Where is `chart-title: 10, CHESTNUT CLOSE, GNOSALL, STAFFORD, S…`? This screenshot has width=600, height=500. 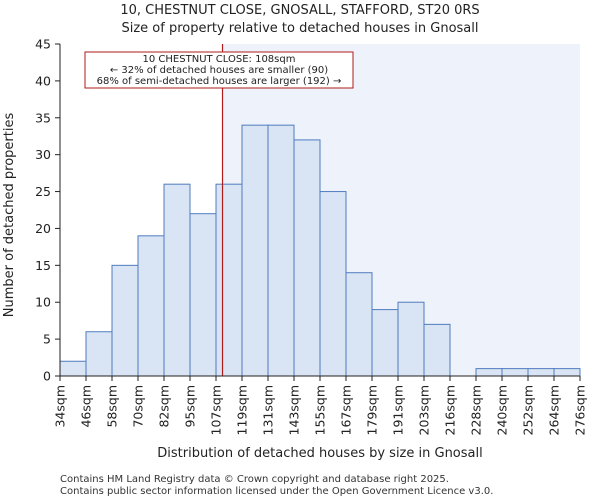 chart-title: 10, CHESTNUT CLOSE, GNOSALL, STAFFORD, S… is located at coordinates (299, 10).